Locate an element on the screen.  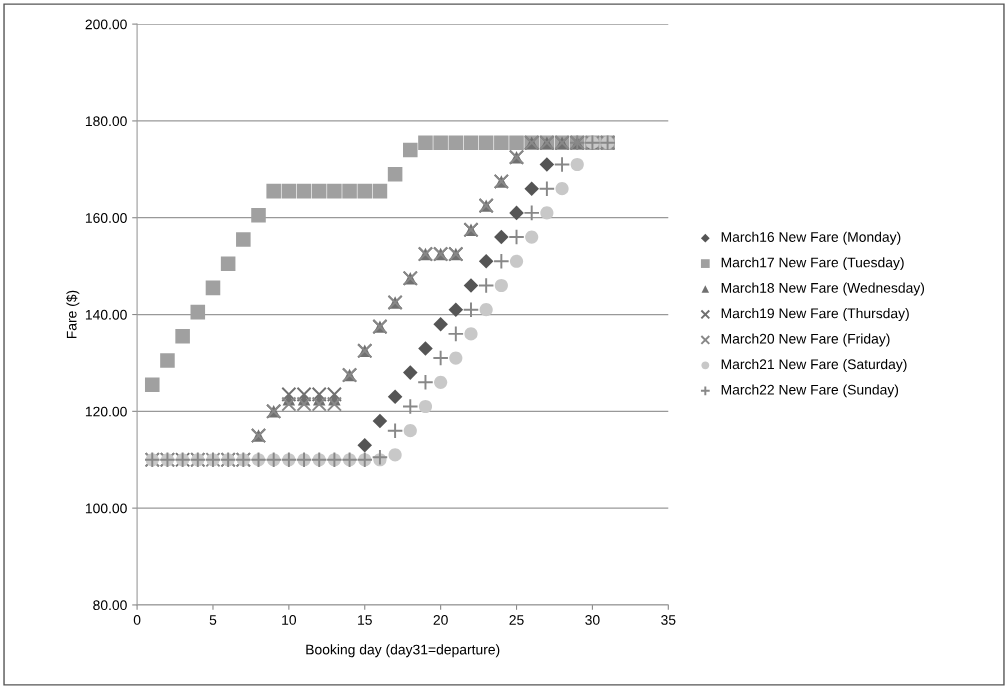
x-tick-label: 5 is located at coordinates (213, 620).